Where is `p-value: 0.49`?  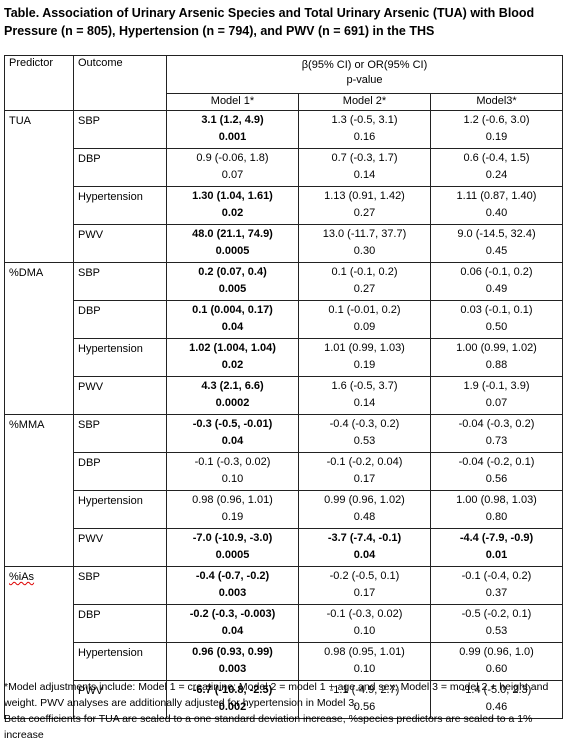 p-value: 0.49 is located at coordinates (496, 289).